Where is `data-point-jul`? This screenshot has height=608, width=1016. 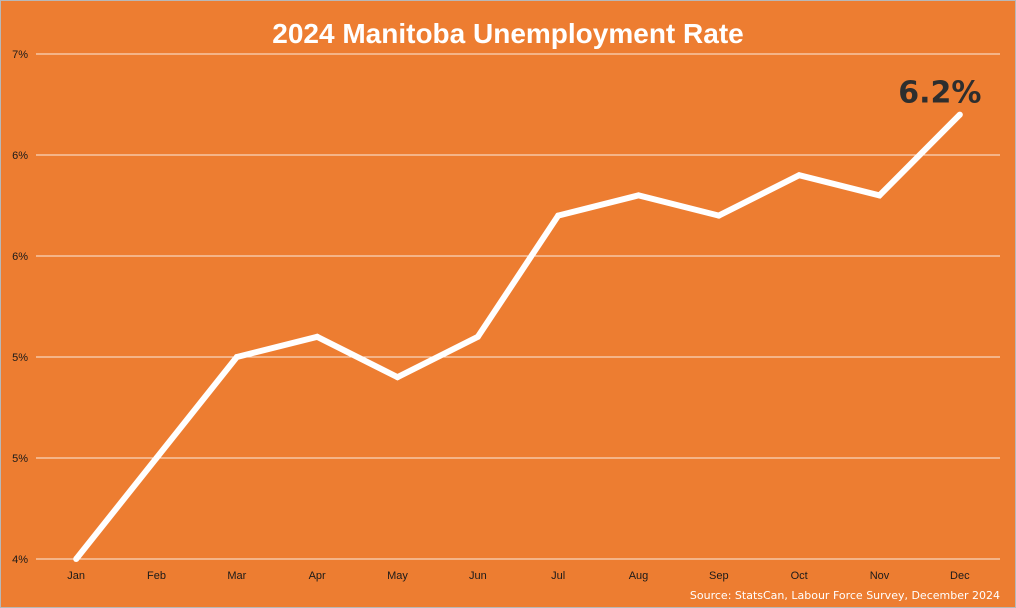 data-point-jul is located at coordinates (558, 215).